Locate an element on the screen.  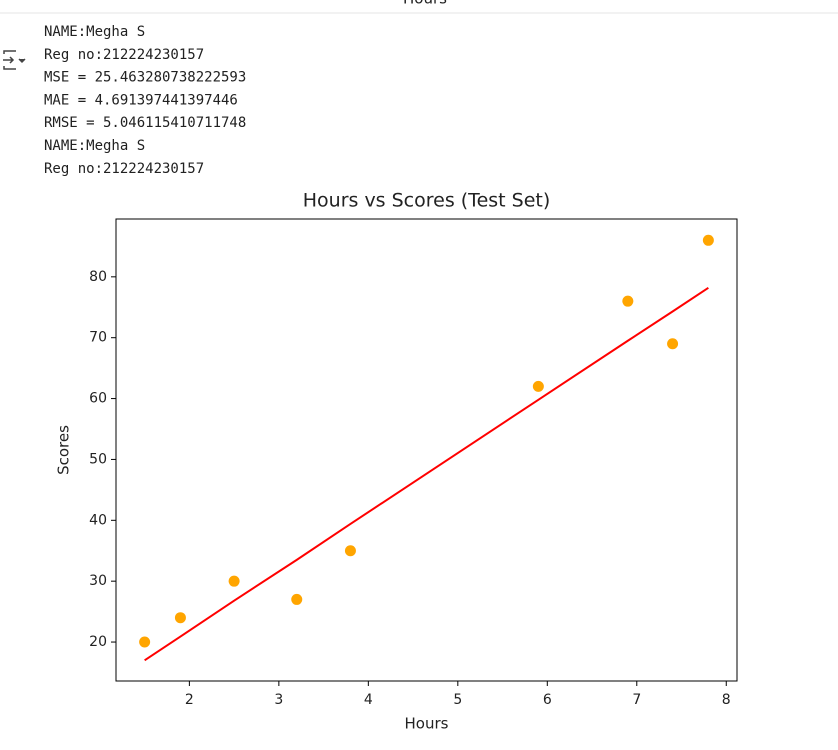
x-tick-label: 8 is located at coordinates (726, 700).